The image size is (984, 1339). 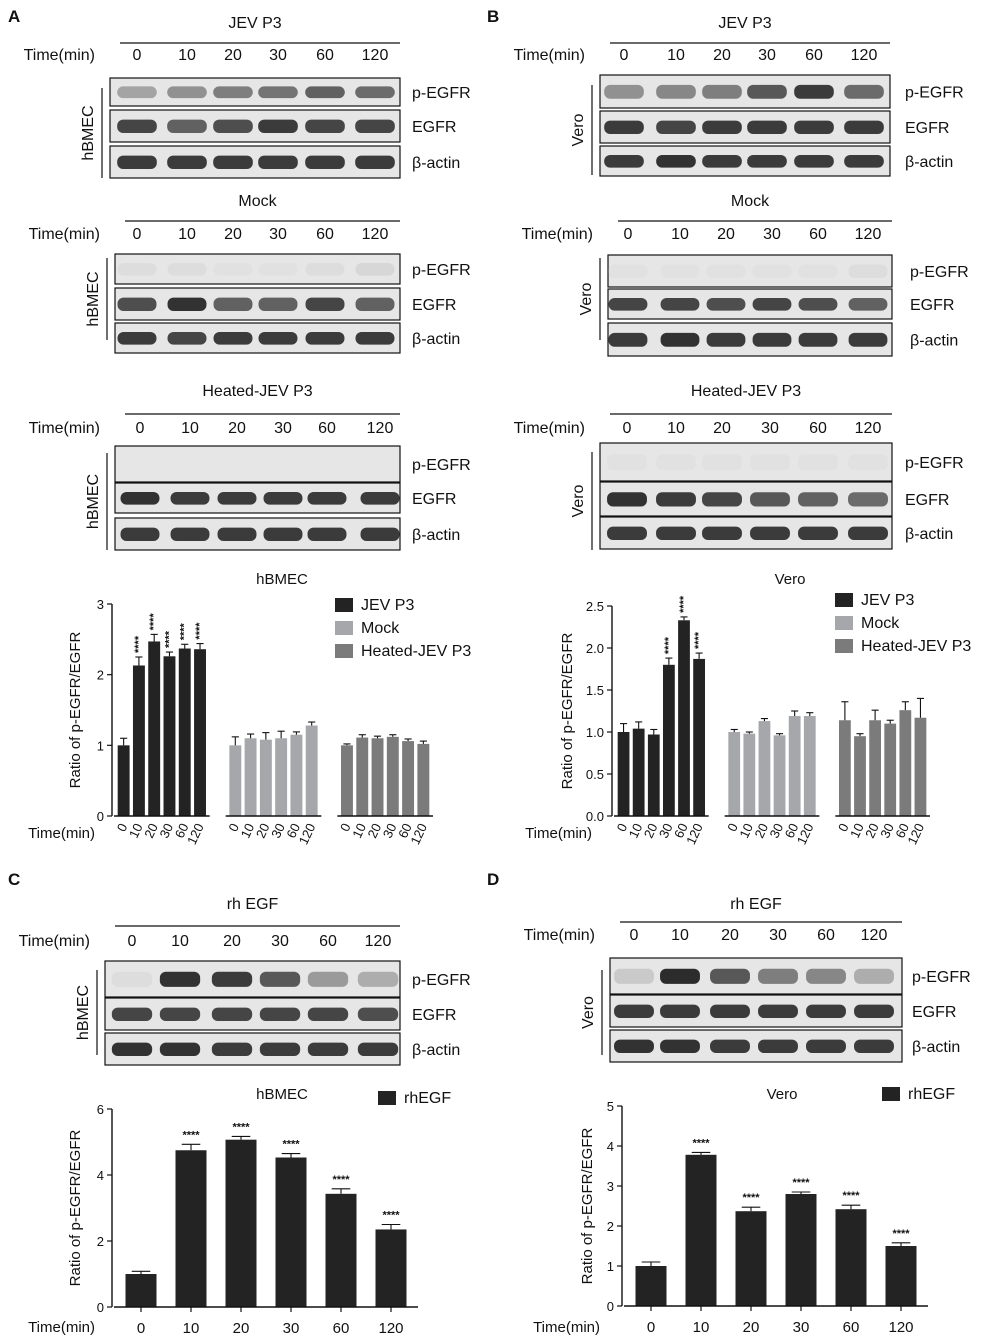 What do you see at coordinates (380, 628) in the screenshot?
I see `chart-a-legend-label-1: Mock` at bounding box center [380, 628].